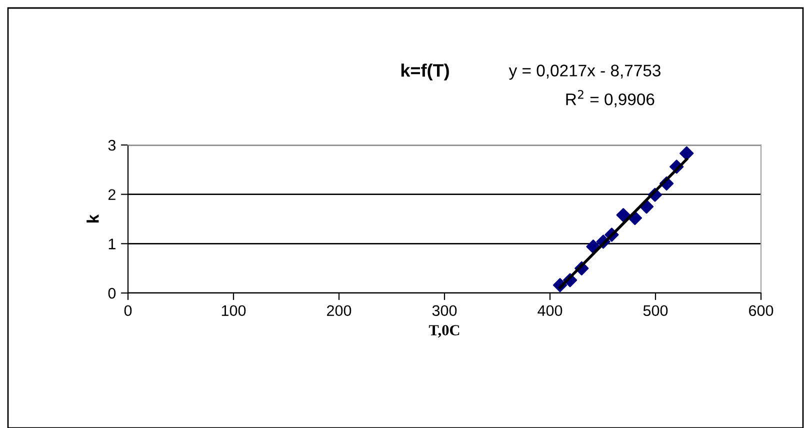  What do you see at coordinates (234, 310) in the screenshot?
I see `x-tick-label: 100` at bounding box center [234, 310].